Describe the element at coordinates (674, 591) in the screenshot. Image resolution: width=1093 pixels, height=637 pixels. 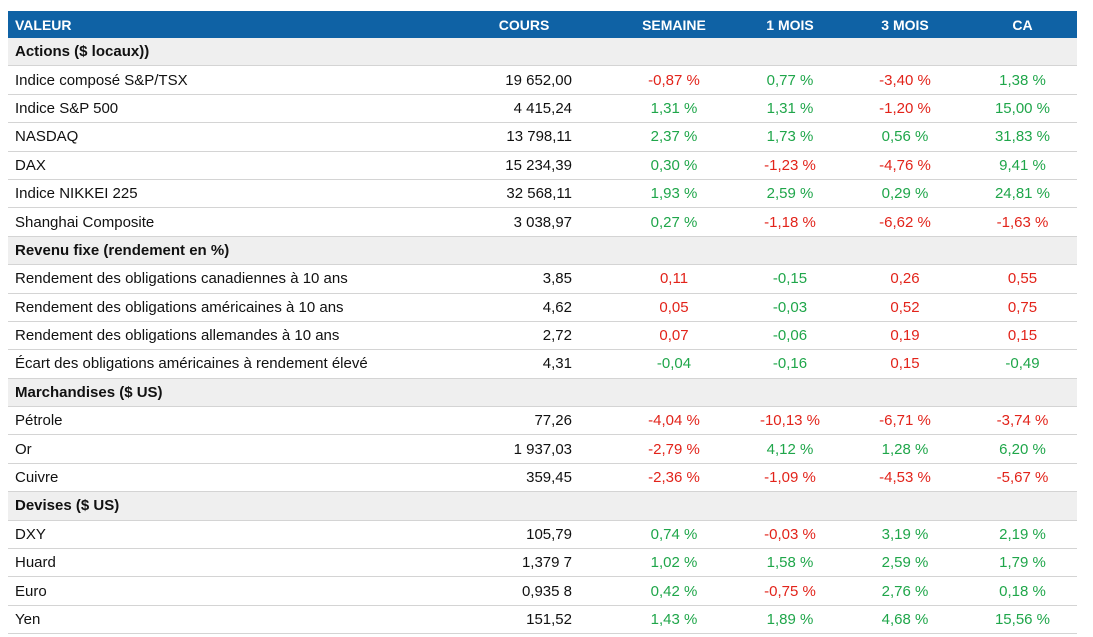
I see `change-cell: 0,42 %` at that location.